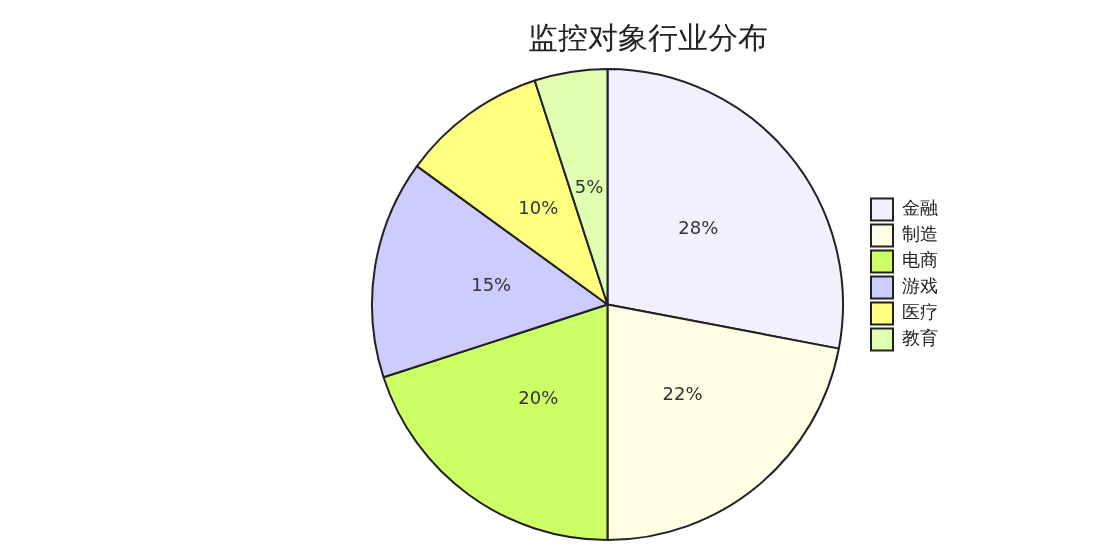 This screenshot has width=1116, height=549. What do you see at coordinates (682, 393) in the screenshot?
I see `data-label: 22%` at bounding box center [682, 393].